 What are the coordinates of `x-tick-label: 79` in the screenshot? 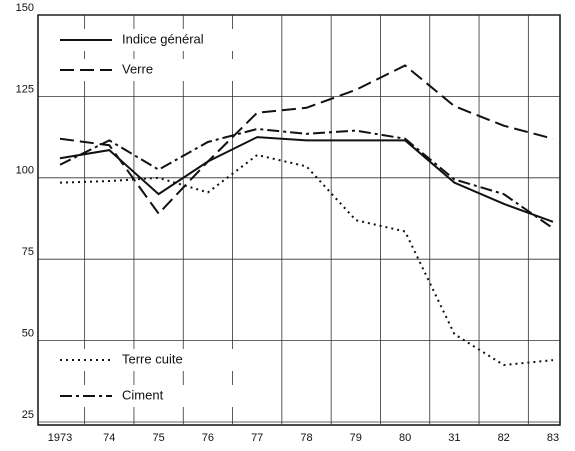 It's located at (356, 438).